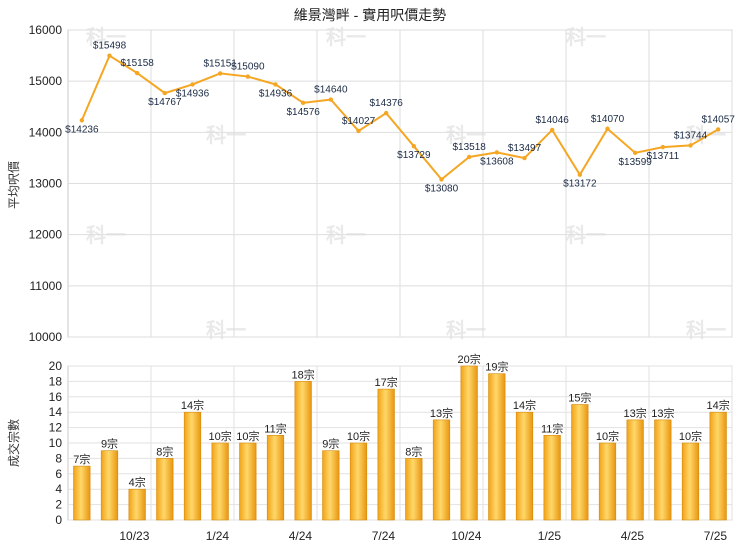 This screenshot has height=550, width=740. I want to click on count-data-label-18: 15宗, so click(579, 398).